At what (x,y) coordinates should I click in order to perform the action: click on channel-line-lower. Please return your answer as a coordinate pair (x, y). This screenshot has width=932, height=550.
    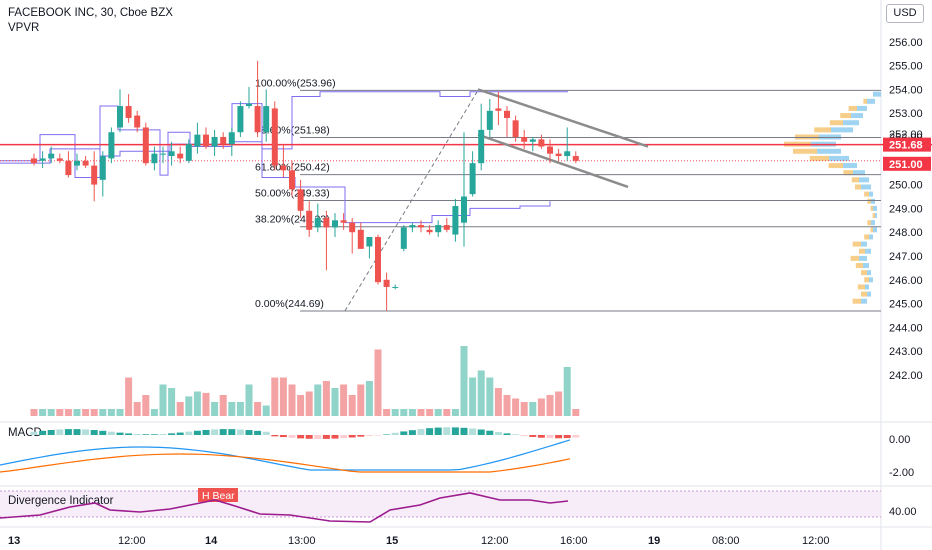
    Looking at the image, I should click on (553, 161).